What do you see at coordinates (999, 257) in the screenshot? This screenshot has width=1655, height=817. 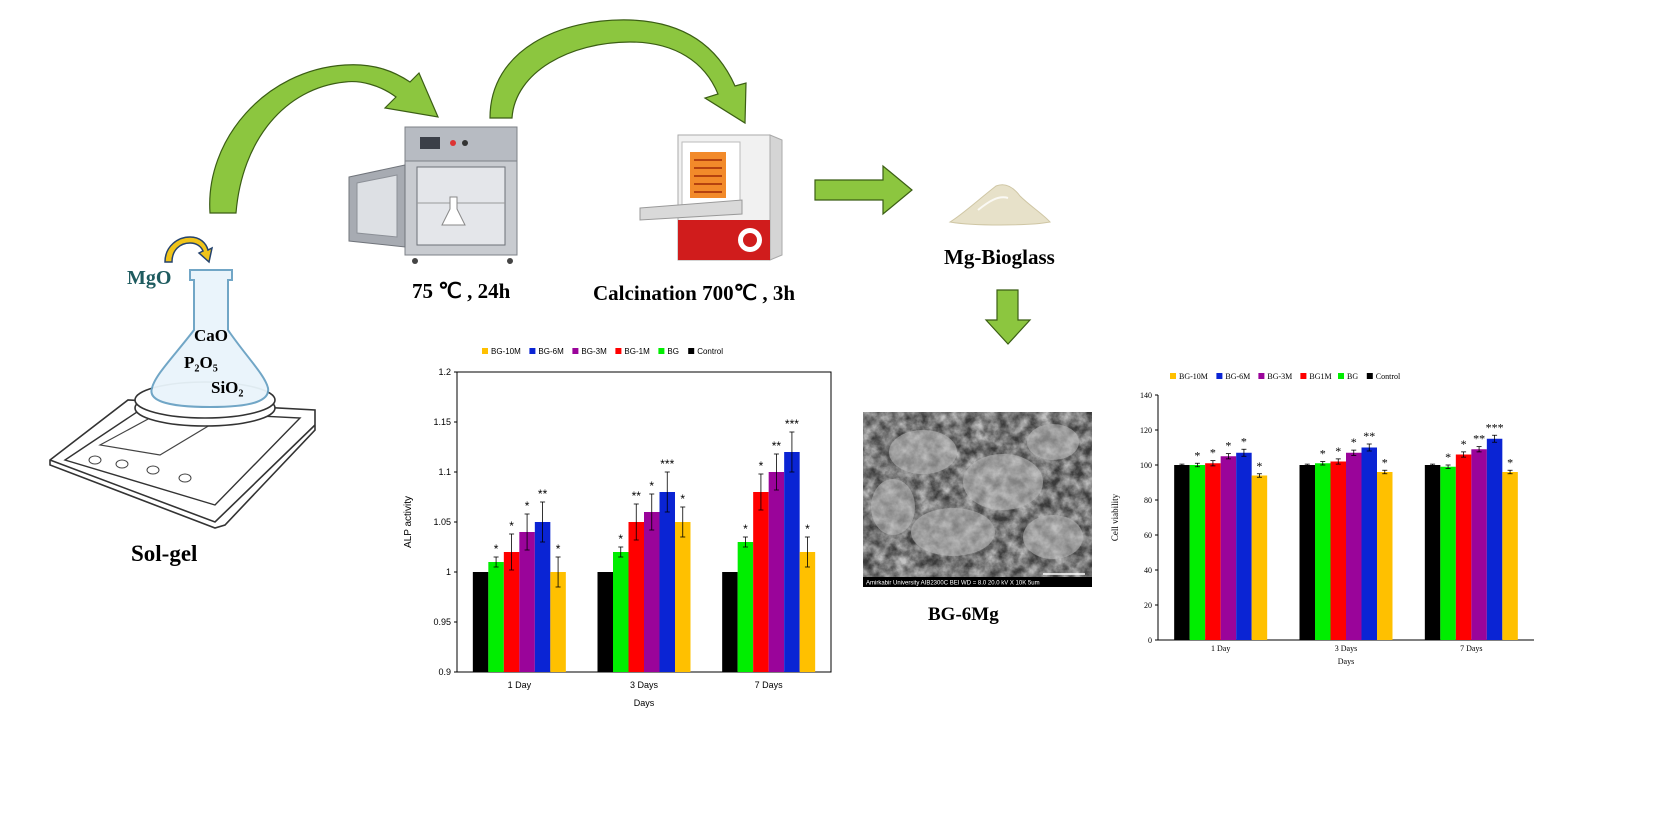 I see `product-label: Mg-Bioglass` at bounding box center [999, 257].